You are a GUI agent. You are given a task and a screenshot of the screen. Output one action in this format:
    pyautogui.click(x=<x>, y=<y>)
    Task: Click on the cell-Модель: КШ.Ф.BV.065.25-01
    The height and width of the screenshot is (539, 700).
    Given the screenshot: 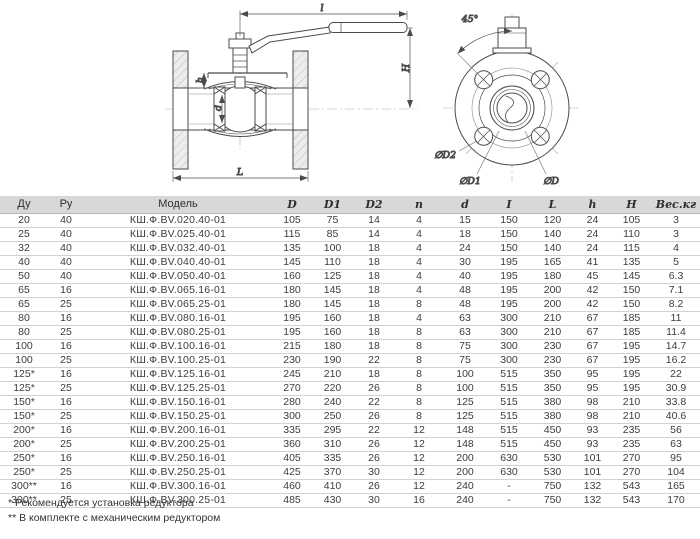 What is the action you would take?
    pyautogui.click(x=178, y=304)
    